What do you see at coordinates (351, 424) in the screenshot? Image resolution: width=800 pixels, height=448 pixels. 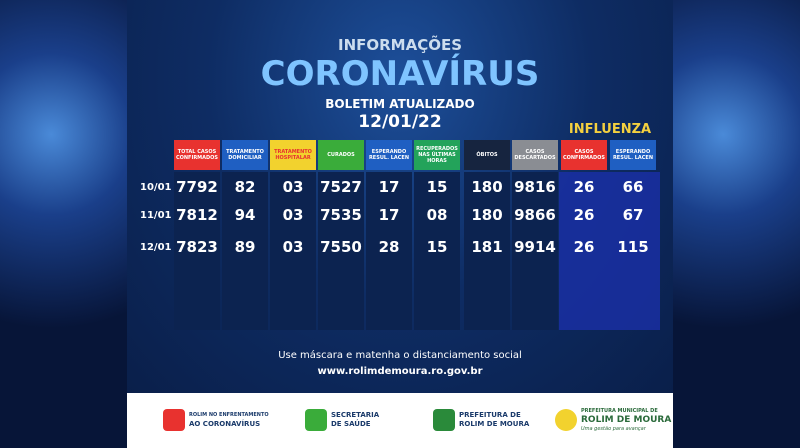 I see `logo-text: DE SAÚDE` at bounding box center [351, 424].